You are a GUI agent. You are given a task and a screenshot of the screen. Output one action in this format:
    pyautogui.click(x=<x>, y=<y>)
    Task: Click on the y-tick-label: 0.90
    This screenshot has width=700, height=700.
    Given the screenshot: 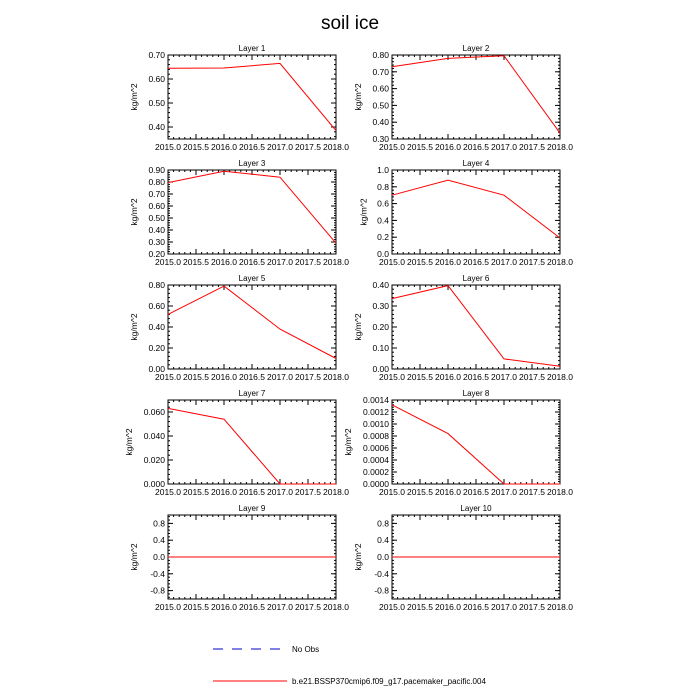 What is the action you would take?
    pyautogui.click(x=156, y=170)
    